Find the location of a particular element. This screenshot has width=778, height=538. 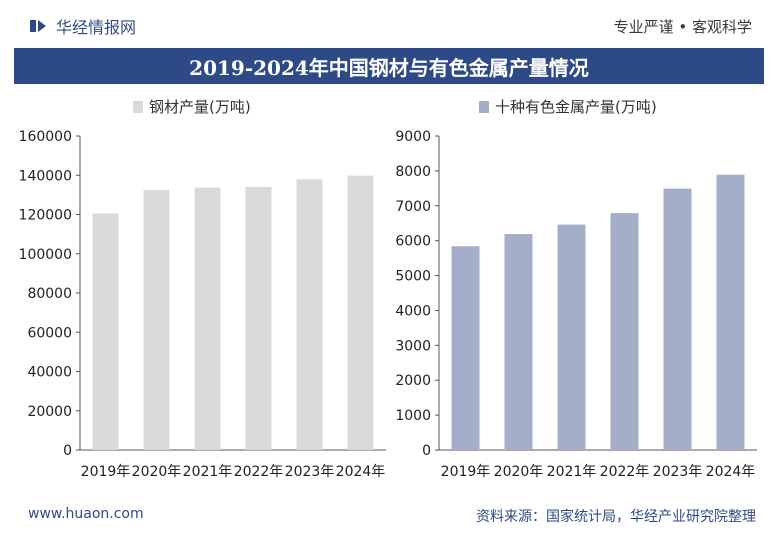

slogan: 专业严谨 • 客观科学 is located at coordinates (682, 27).